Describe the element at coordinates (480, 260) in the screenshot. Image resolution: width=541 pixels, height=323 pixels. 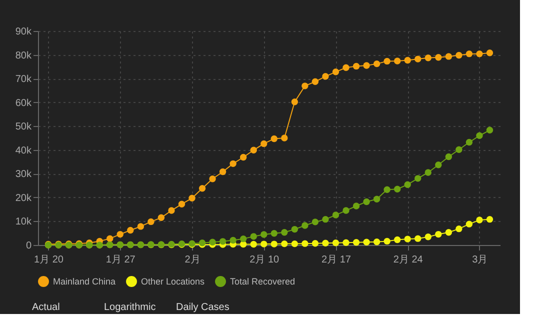
I see `x-tick-label: 3月` at that location.